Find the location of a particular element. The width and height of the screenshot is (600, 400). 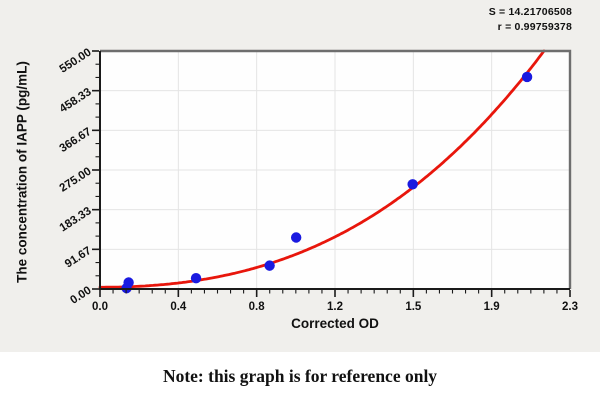

y-tick-label: 275.00 is located at coordinates (76, 179).